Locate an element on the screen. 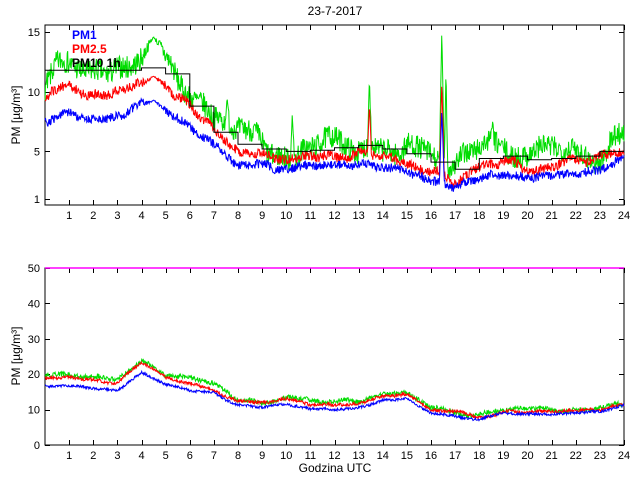  x-axis-label: Godzina UTC is located at coordinates (335, 468).